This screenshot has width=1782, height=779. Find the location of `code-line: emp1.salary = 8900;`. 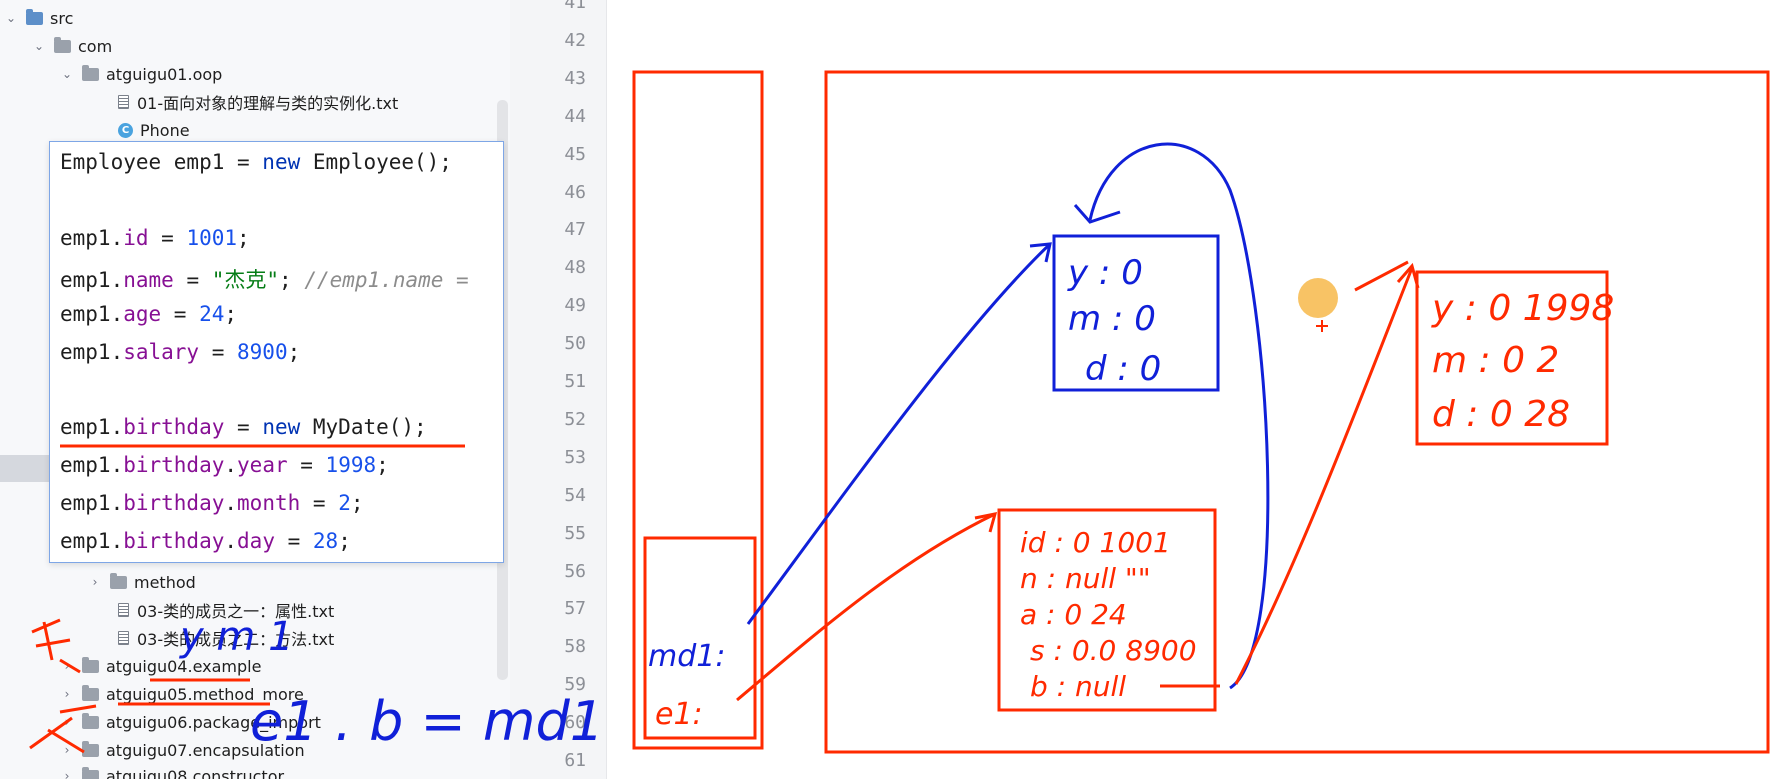

code-line: emp1.salary = 8900; is located at coordinates (180, 352).